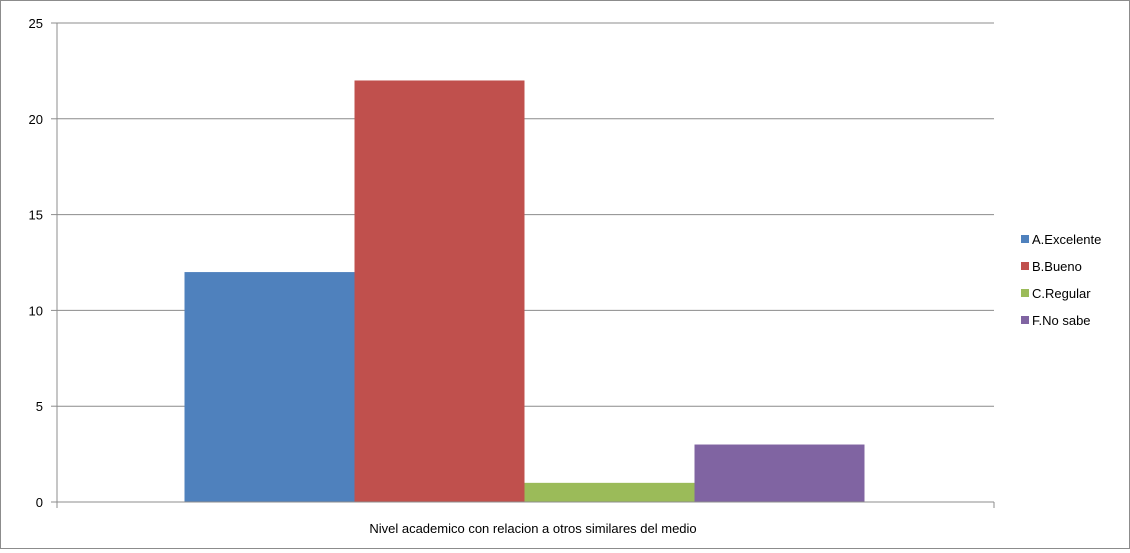 Image resolution: width=1130 pixels, height=553 pixels. What do you see at coordinates (609, 492) in the screenshot?
I see `bar-c-regular` at bounding box center [609, 492].